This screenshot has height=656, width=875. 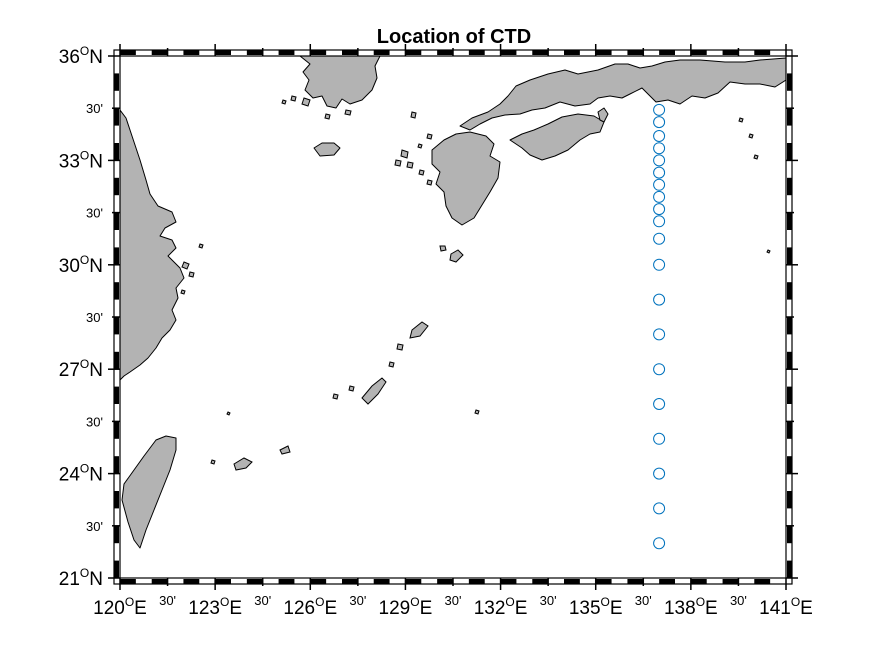 I want to click on map-title: Location of CTD, so click(x=454, y=37).